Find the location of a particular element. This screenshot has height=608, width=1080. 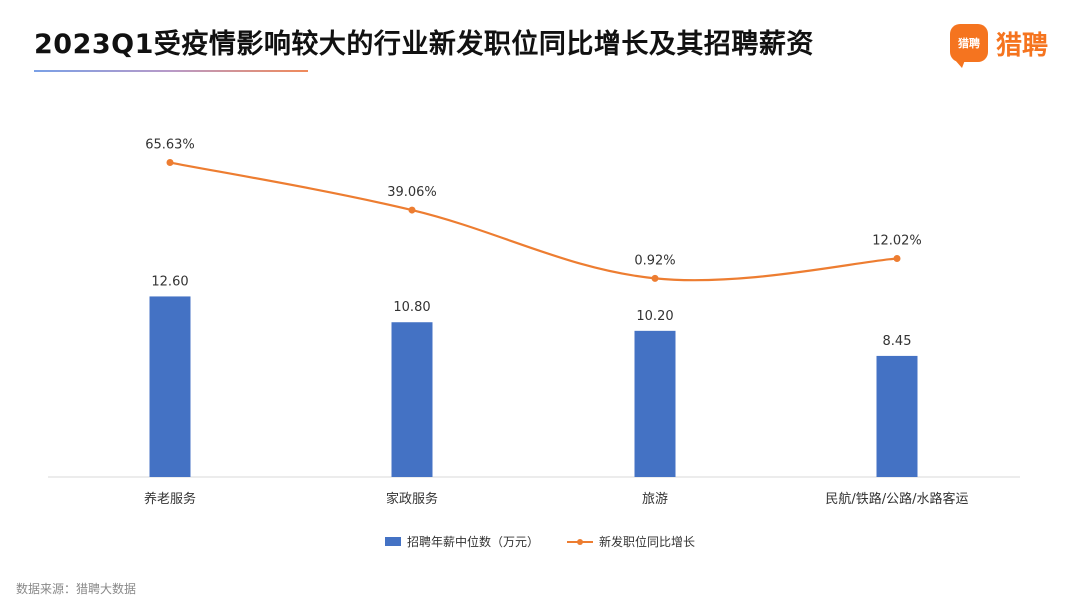

legend-line-label: 新发职位同比增长 is located at coordinates (647, 542).